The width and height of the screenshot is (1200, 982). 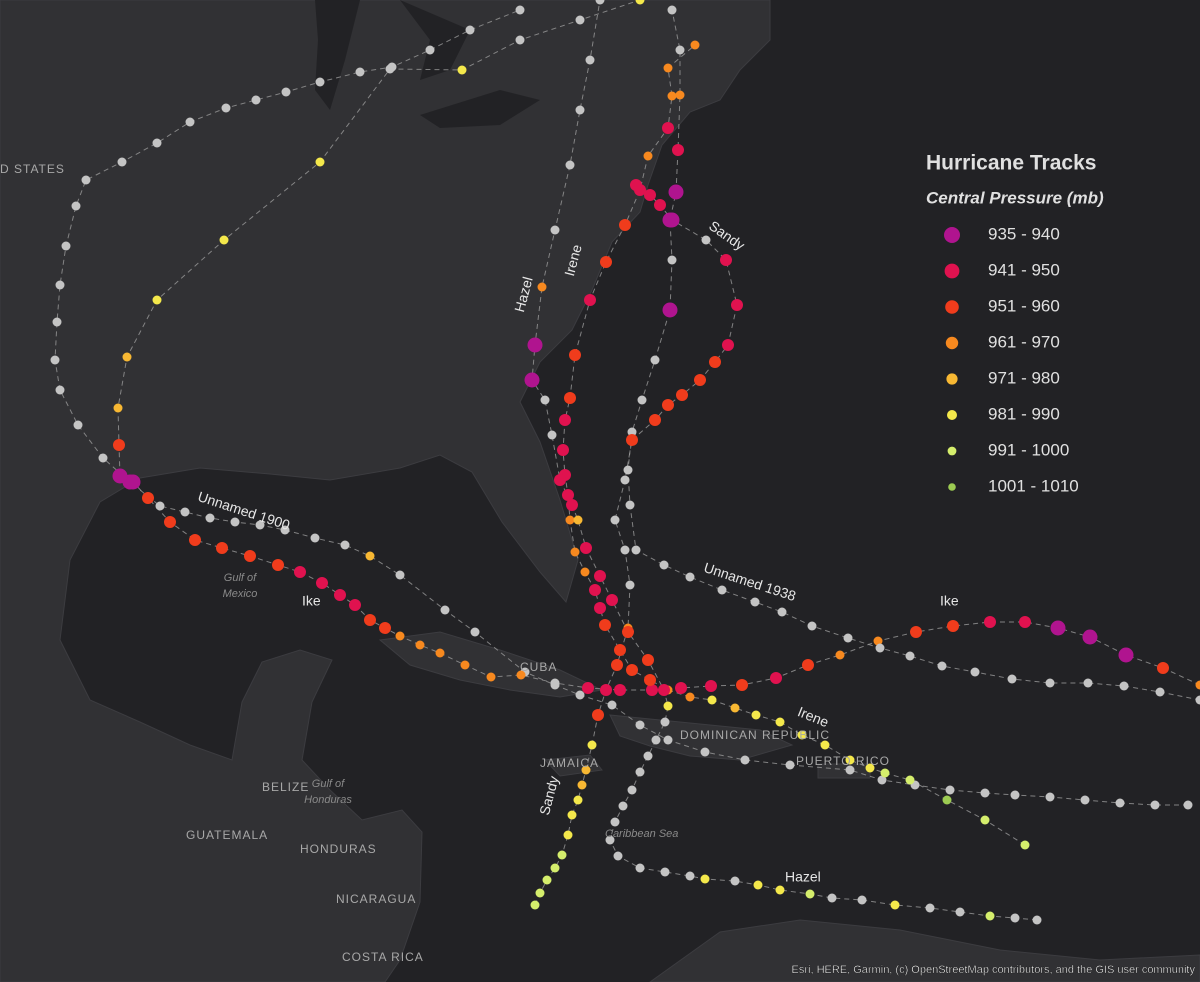 What do you see at coordinates (1024, 413) in the screenshot?
I see `legend-label: 981 - 990` at bounding box center [1024, 413].